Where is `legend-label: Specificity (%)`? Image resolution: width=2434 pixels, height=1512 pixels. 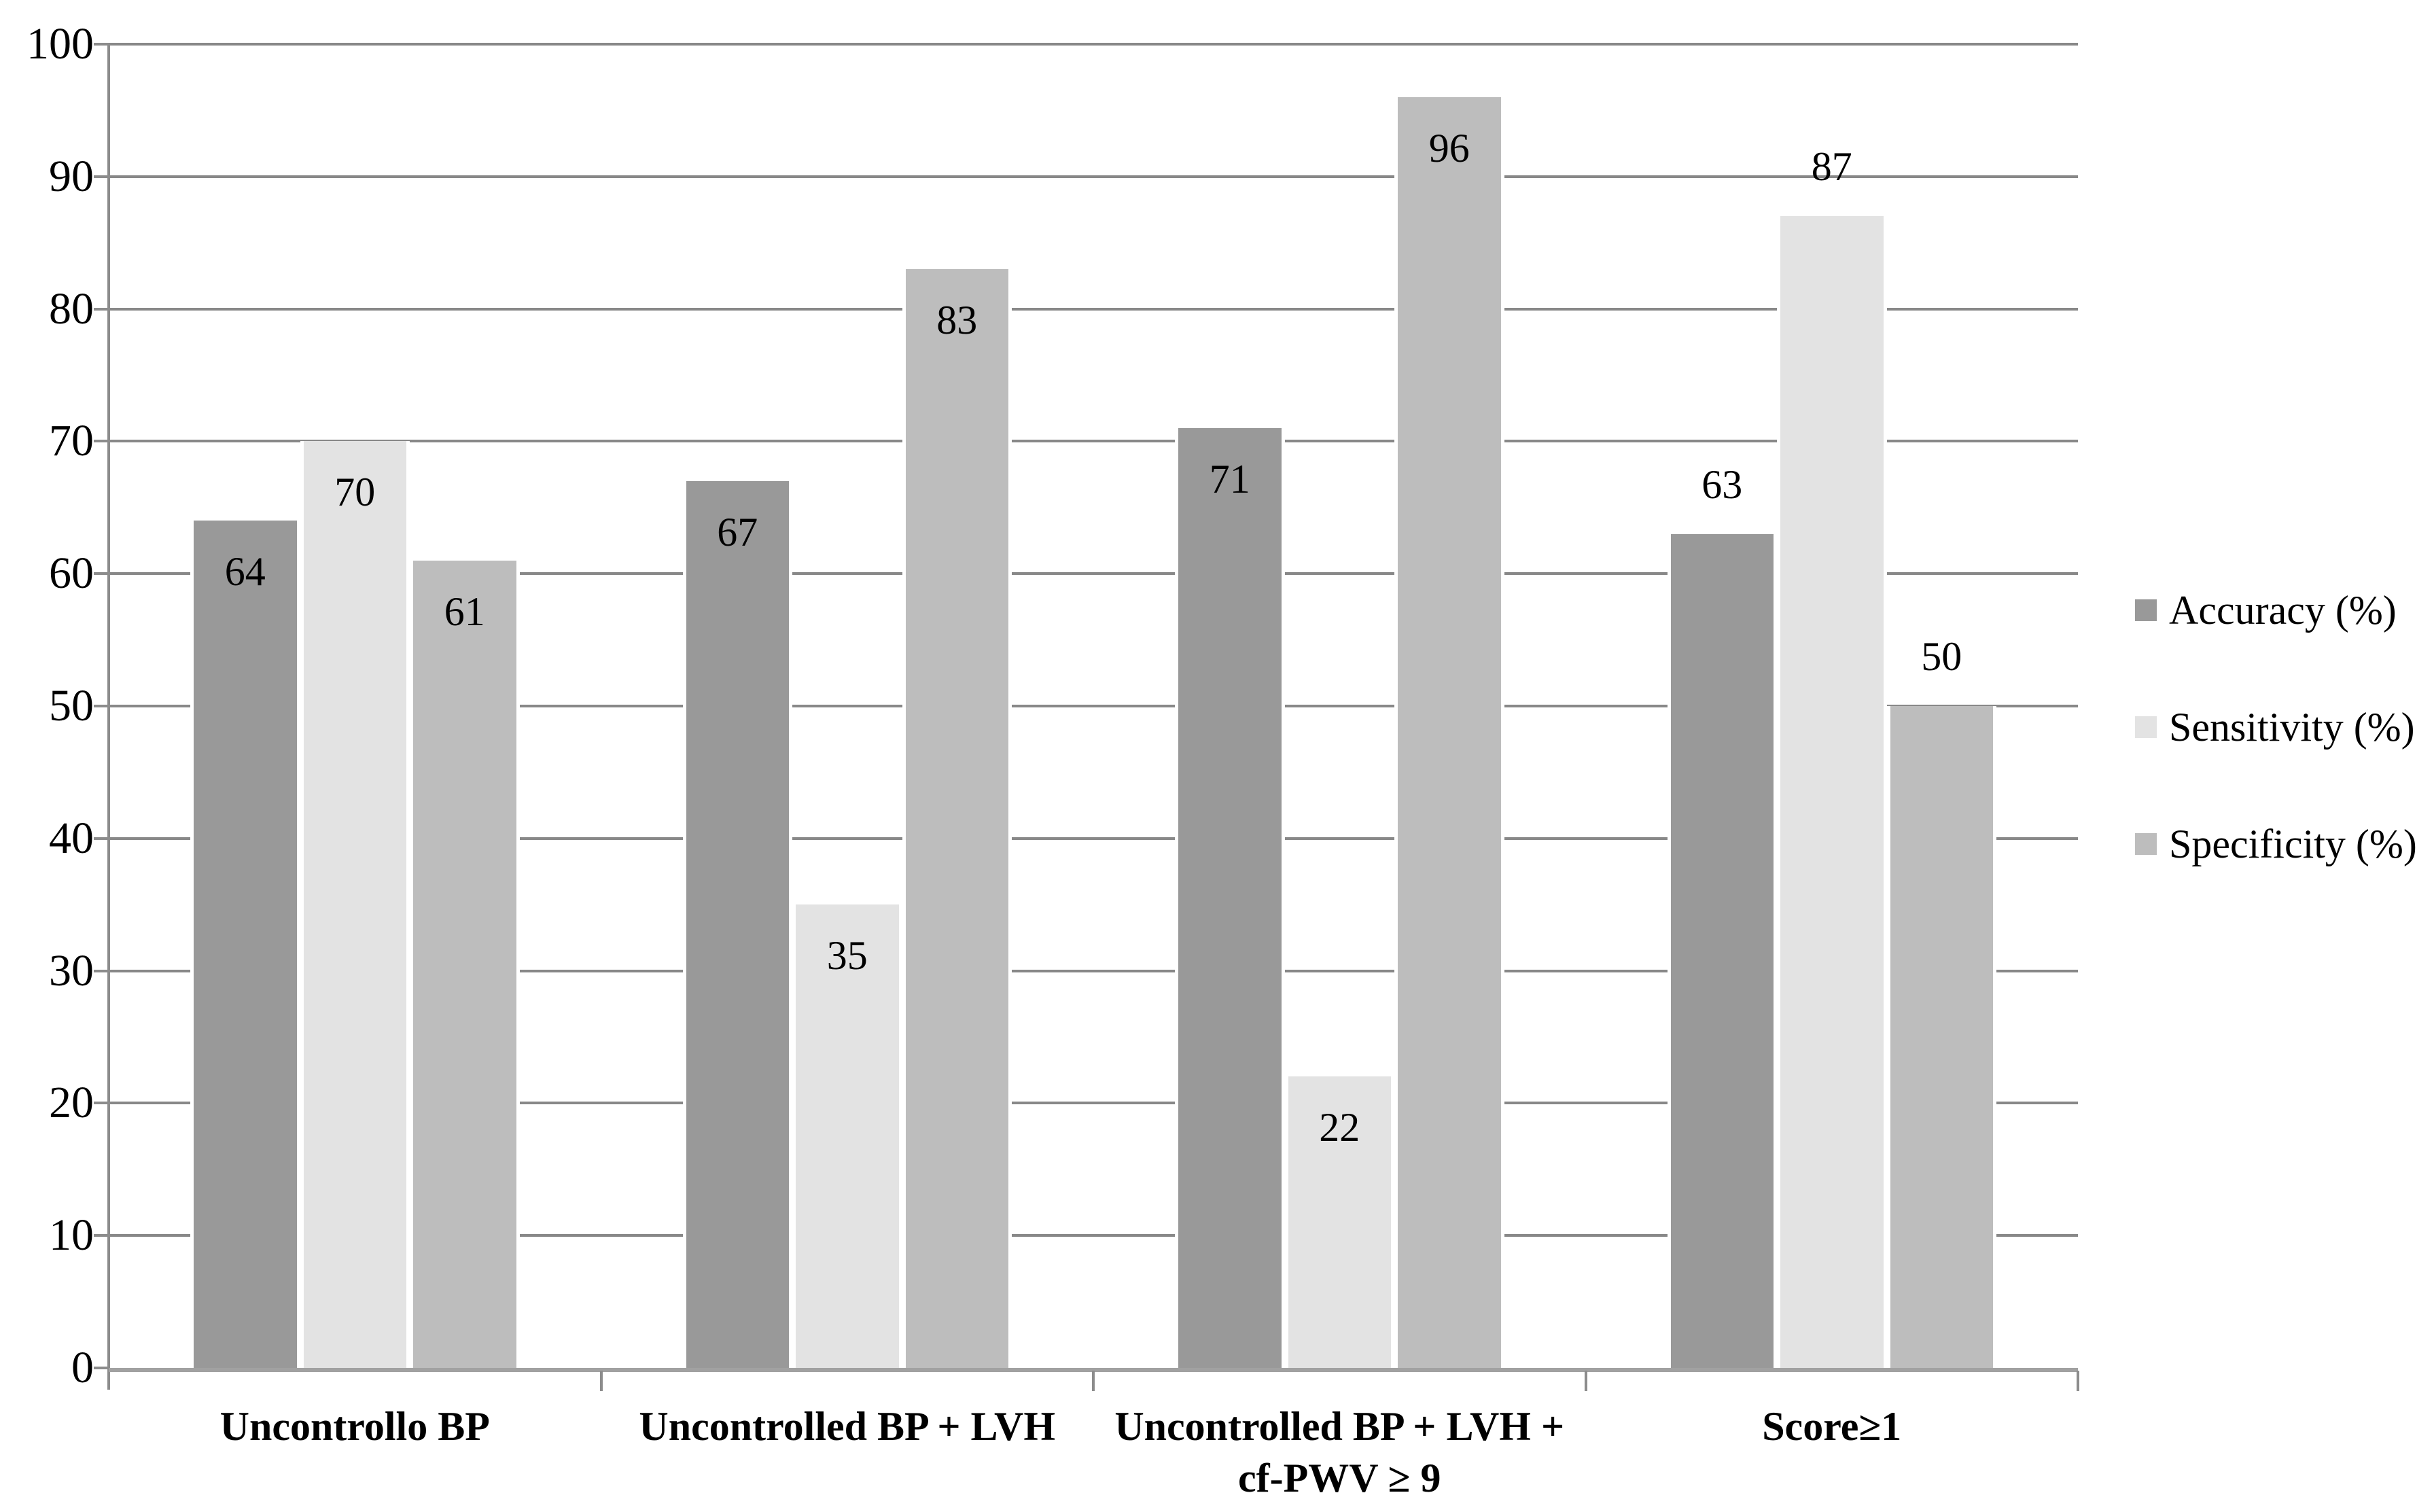
legend-label: Specificity (%) is located at coordinates (2293, 844).